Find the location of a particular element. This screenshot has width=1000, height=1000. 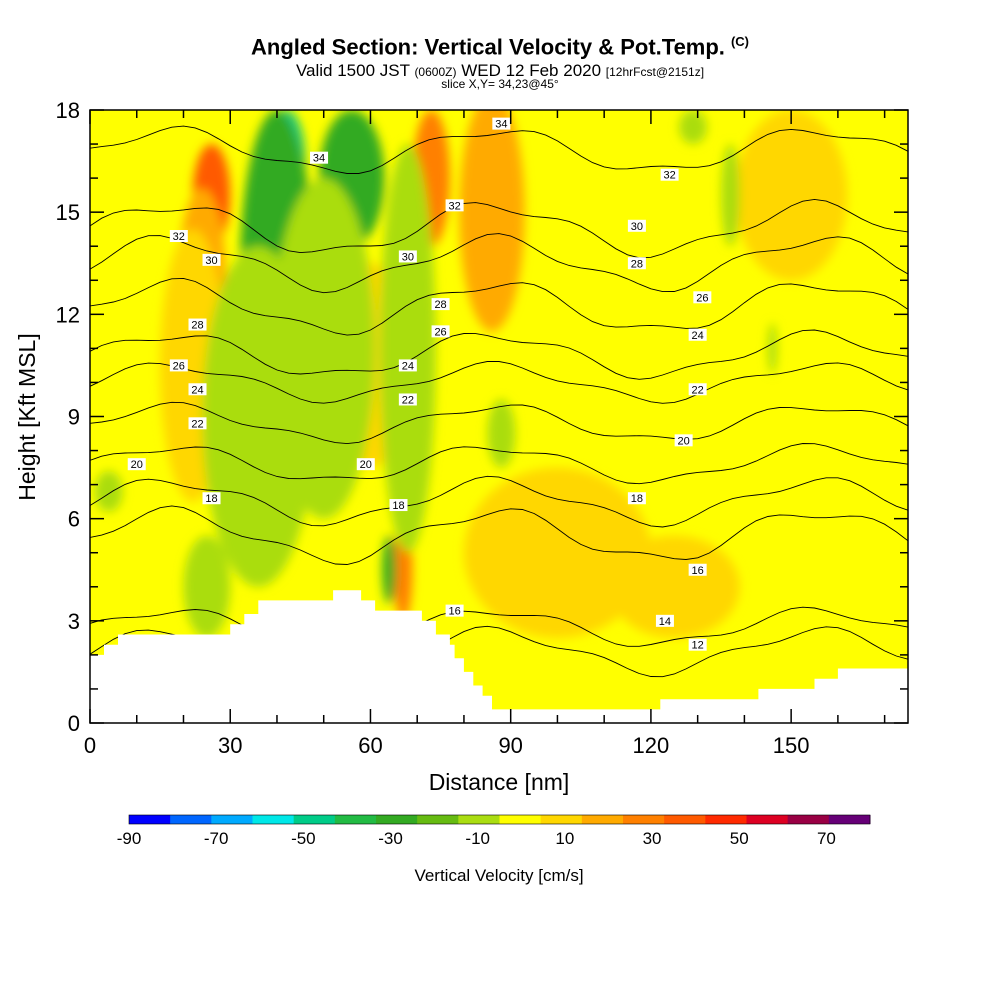

contour-label-text: 18 is located at coordinates (637, 499).